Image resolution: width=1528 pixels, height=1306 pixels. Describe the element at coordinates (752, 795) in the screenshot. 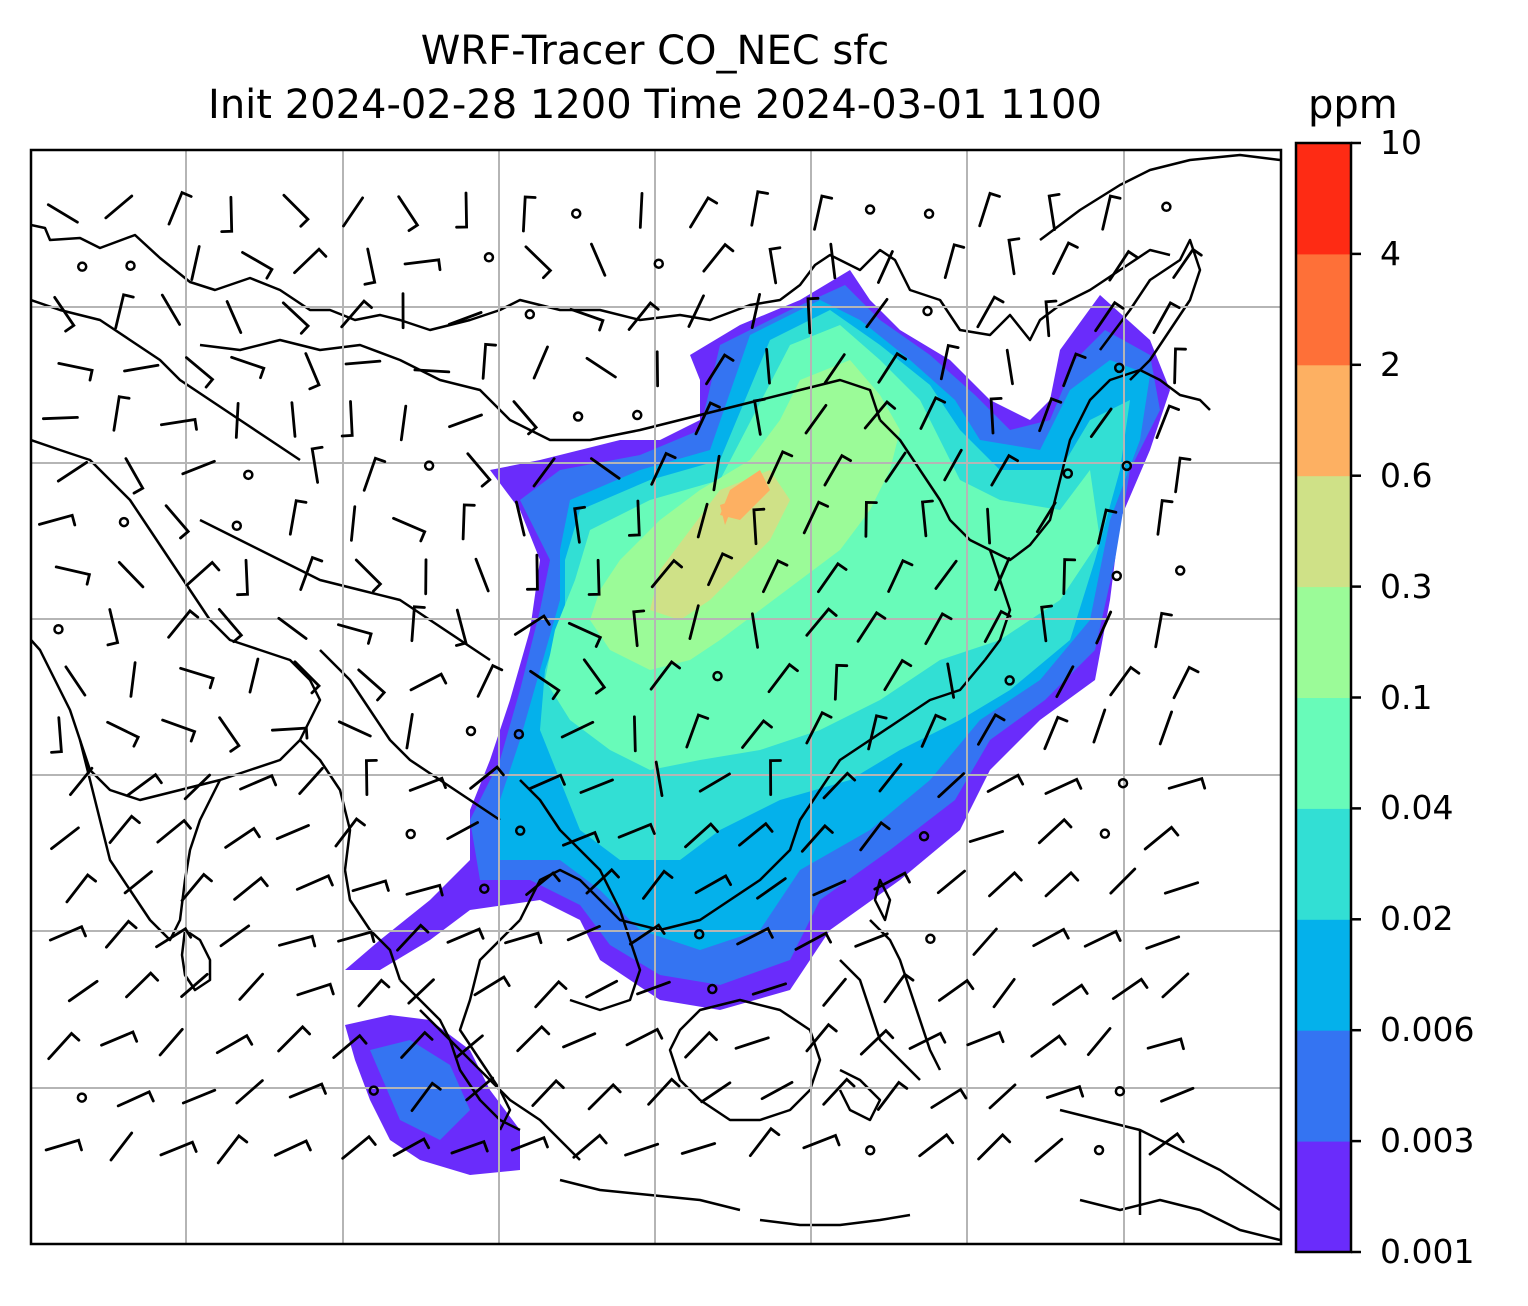

I see `coastline-china-coast` at that location.